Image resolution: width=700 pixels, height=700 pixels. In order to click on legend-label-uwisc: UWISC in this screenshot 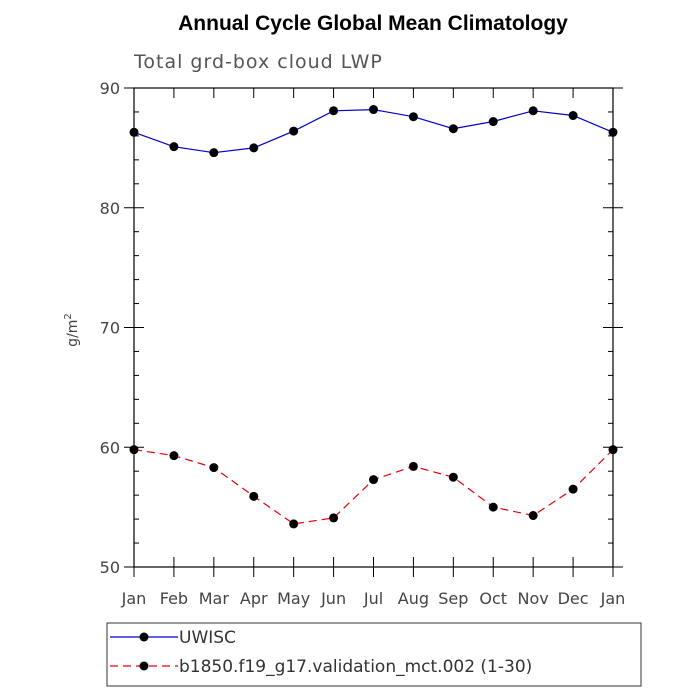, I will do `click(207, 638)`.